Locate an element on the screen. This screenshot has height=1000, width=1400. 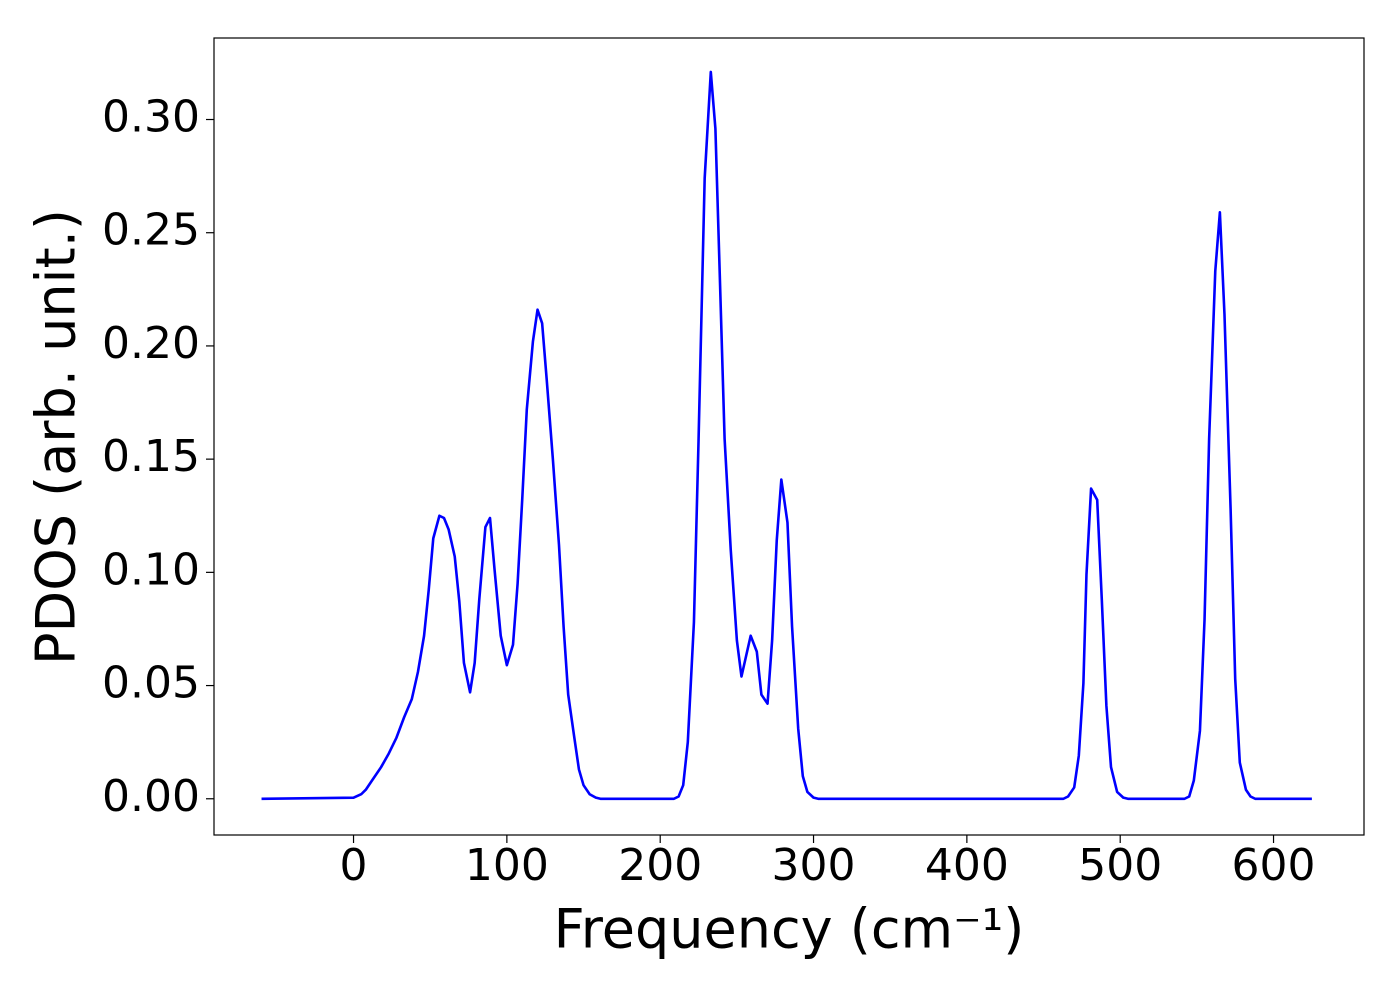
x-tick-label: 400 is located at coordinates (967, 865).